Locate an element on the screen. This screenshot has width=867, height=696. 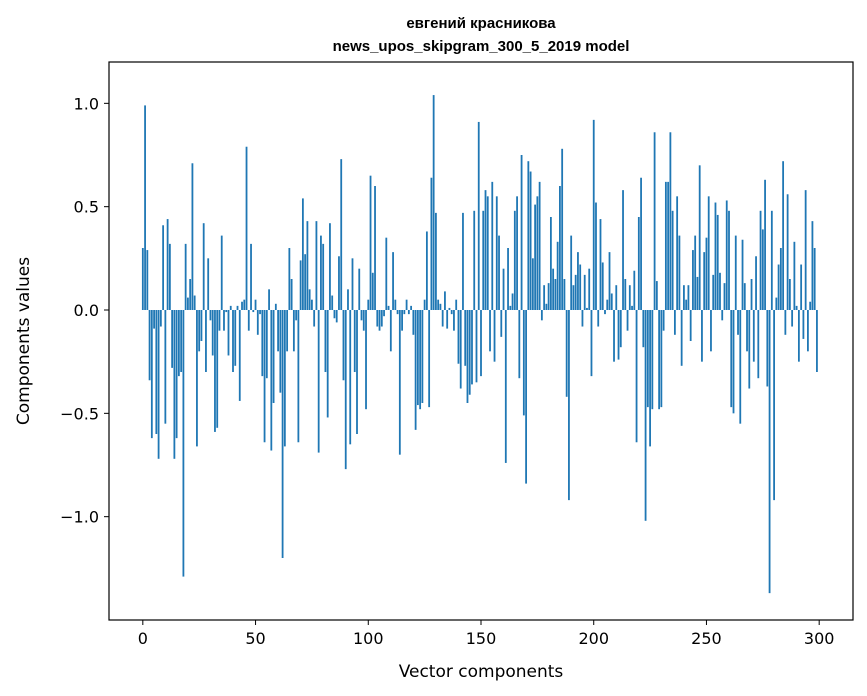
x-axis: 0 50 100 150 200 250 300 is located at coordinates (486, 634).